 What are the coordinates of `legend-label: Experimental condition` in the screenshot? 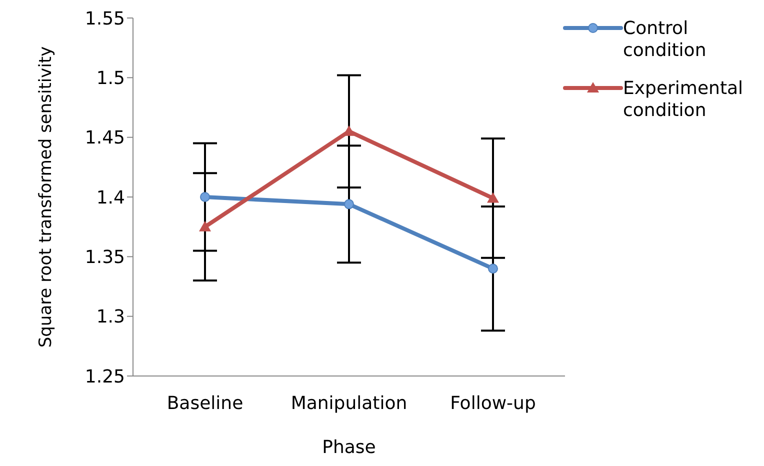 It's located at (683, 100).